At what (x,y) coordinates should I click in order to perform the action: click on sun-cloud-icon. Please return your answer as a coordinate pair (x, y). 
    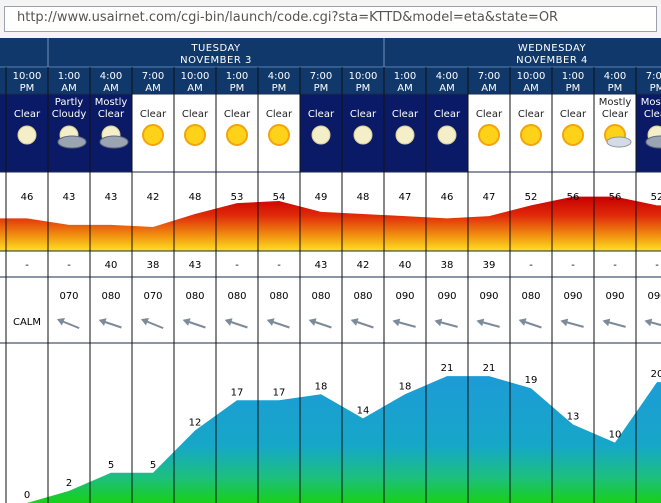
    Looking at the image, I should click on (618, 136).